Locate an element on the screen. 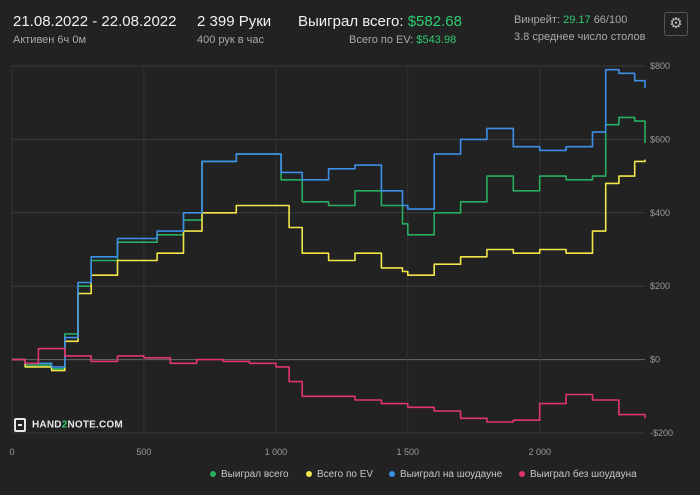  won-total: Выиграл всего: $582.68 is located at coordinates (380, 21).